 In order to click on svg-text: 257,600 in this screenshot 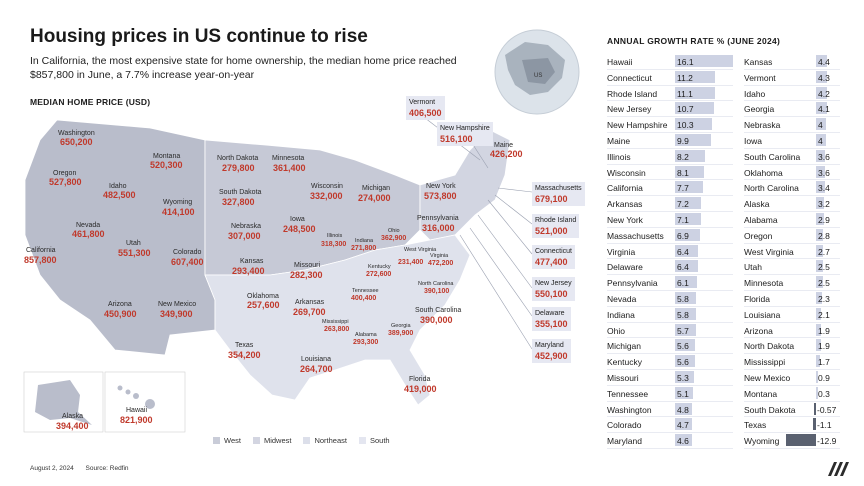, I will do `click(263, 305)`.